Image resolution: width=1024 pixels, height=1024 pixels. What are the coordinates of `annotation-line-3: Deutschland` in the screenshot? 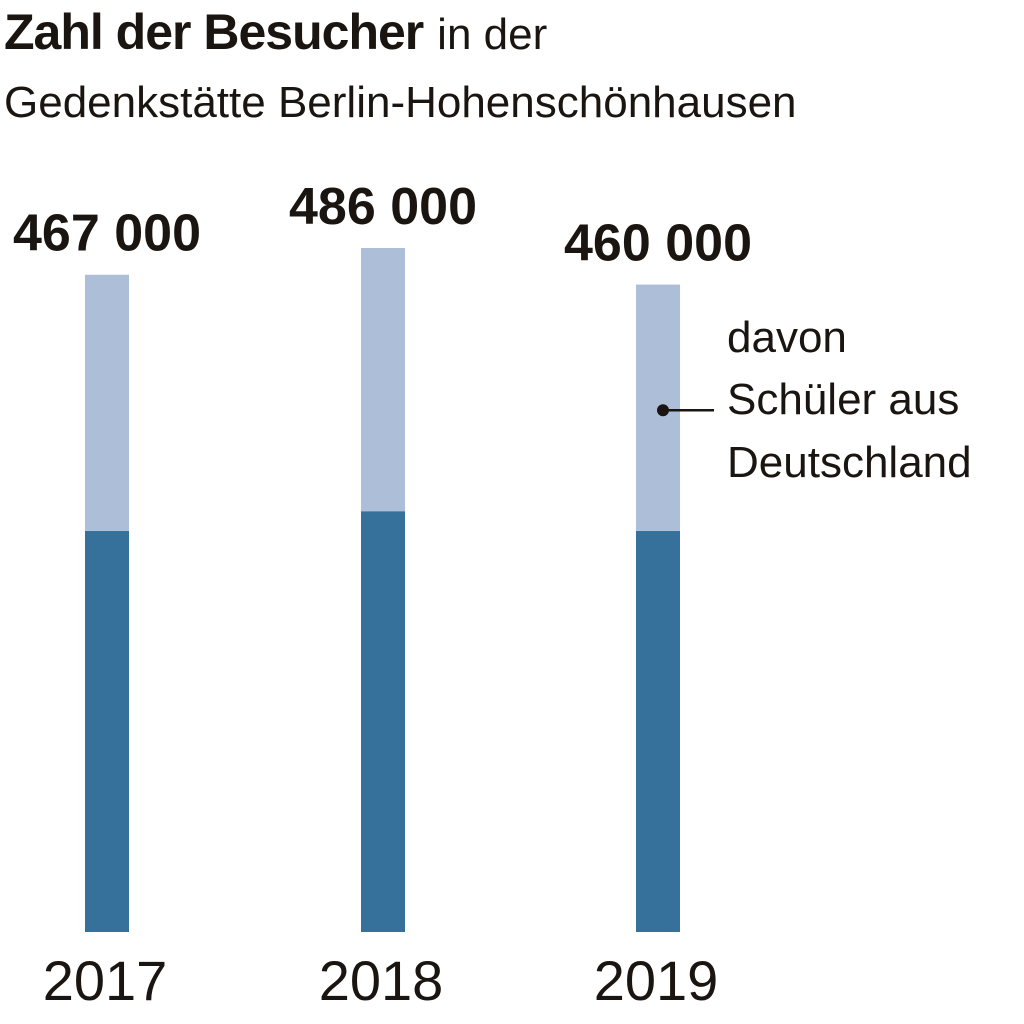 It's located at (849, 462).